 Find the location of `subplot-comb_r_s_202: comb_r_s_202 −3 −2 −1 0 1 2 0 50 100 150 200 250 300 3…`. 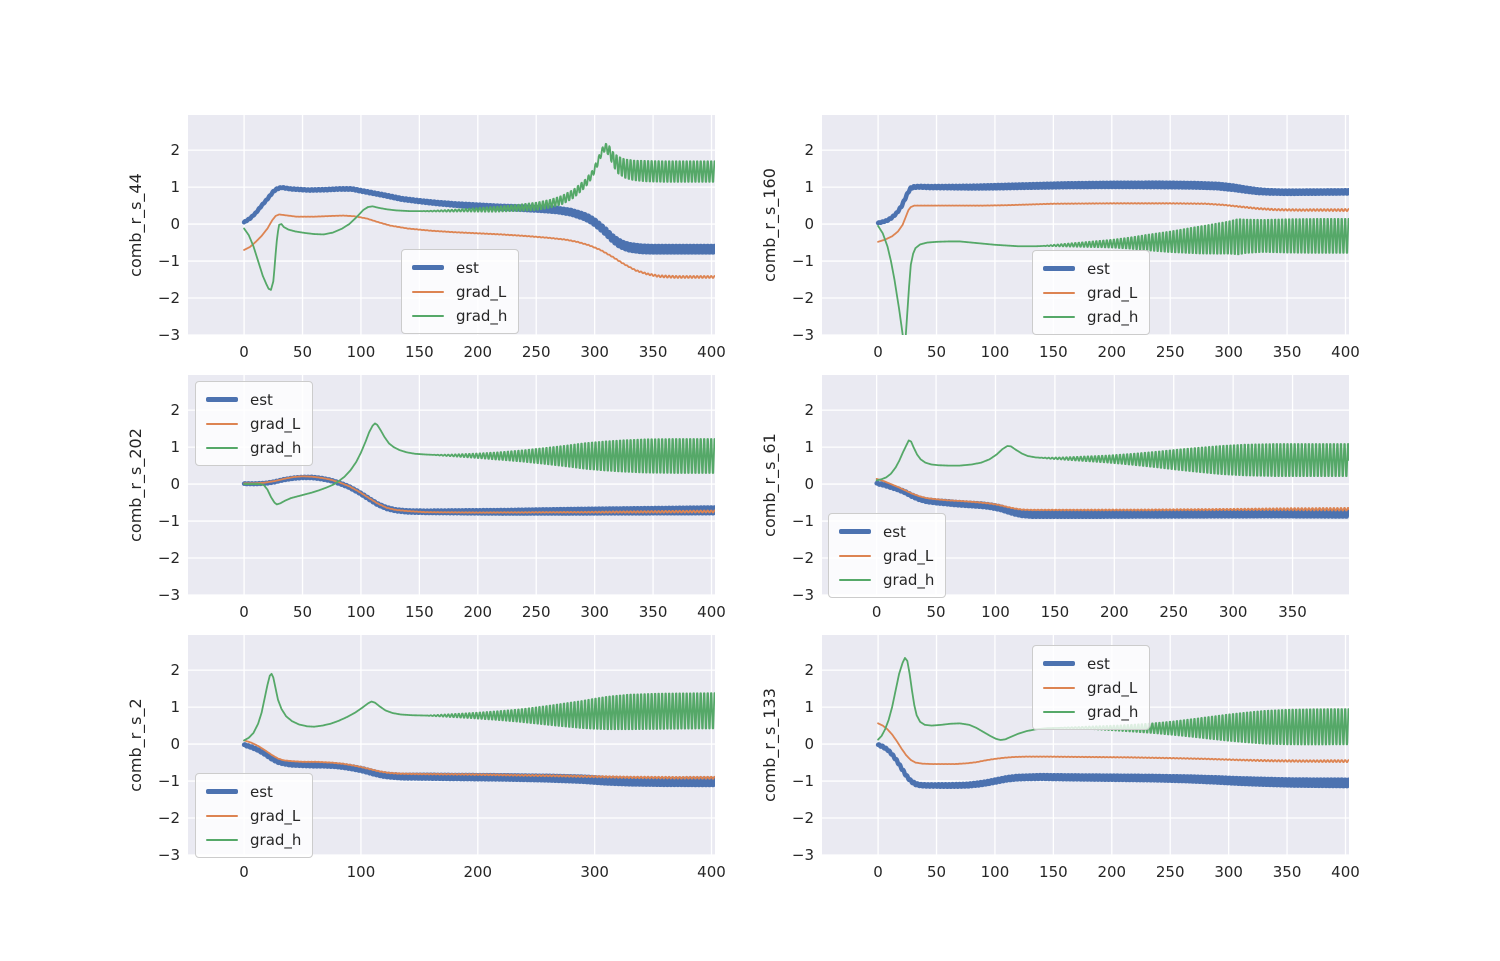

subplot-comb_r_s_202: comb_r_s_202 −3 −2 −1 0 1 2 0 50 100 150 200 250 300 3… is located at coordinates (408, 502).